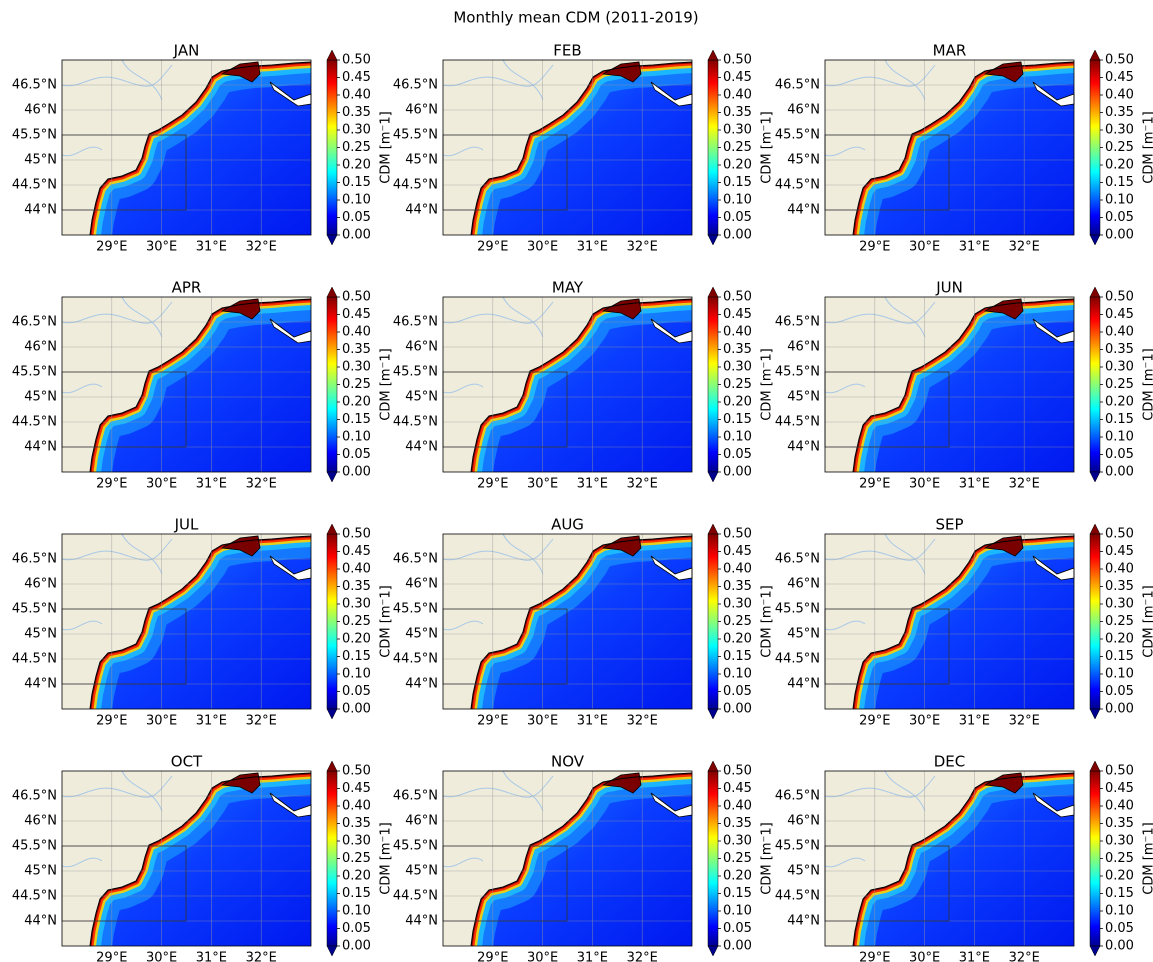 Image resolution: width=1153 pixels, height=962 pixels. I want to click on colorbar-extend-min, so click(1095, 240).